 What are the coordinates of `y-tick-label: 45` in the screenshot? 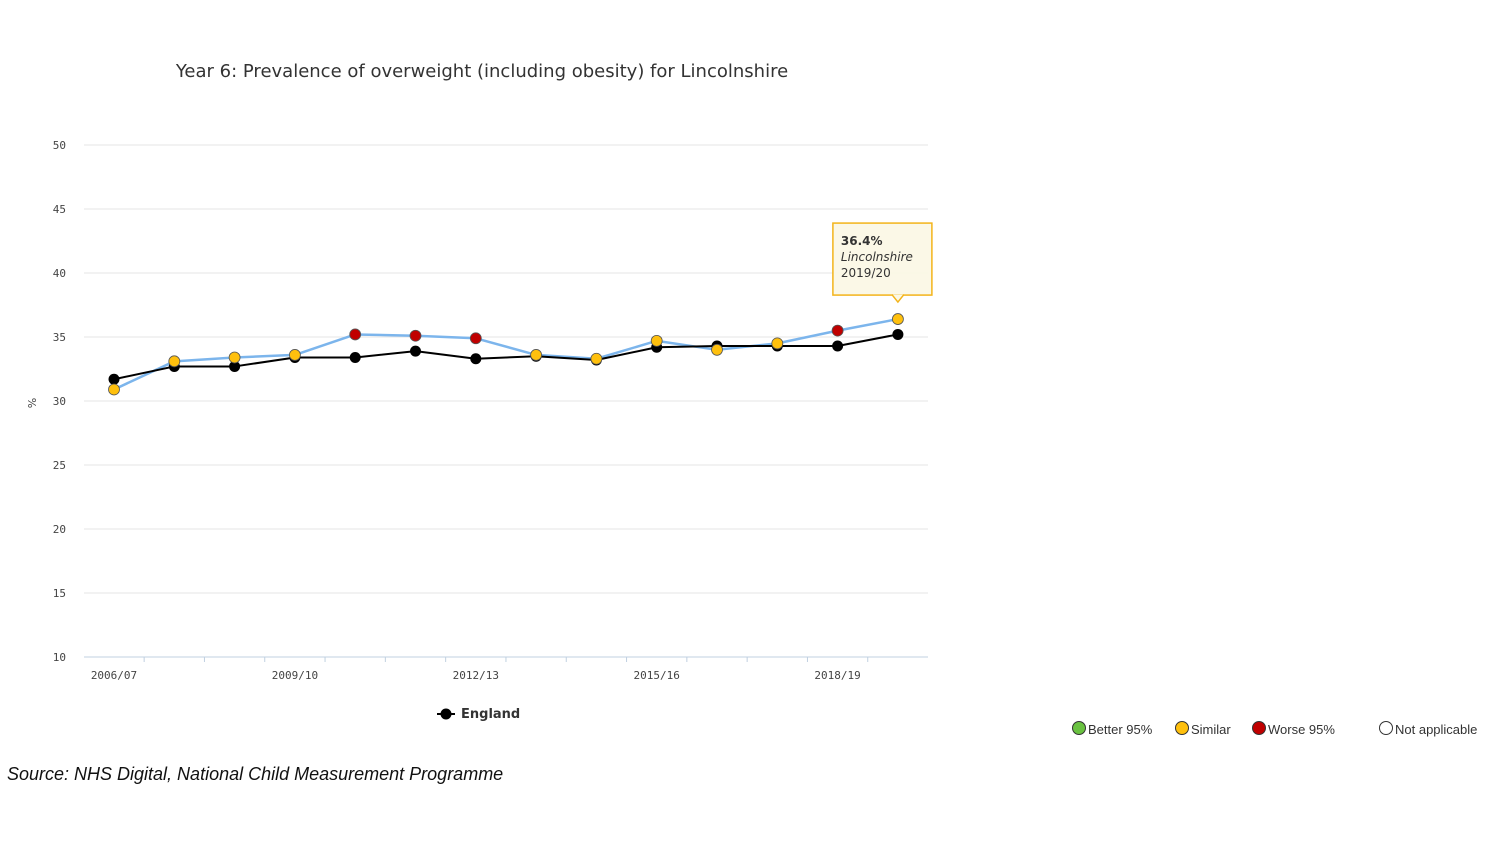 It's located at (59, 209).